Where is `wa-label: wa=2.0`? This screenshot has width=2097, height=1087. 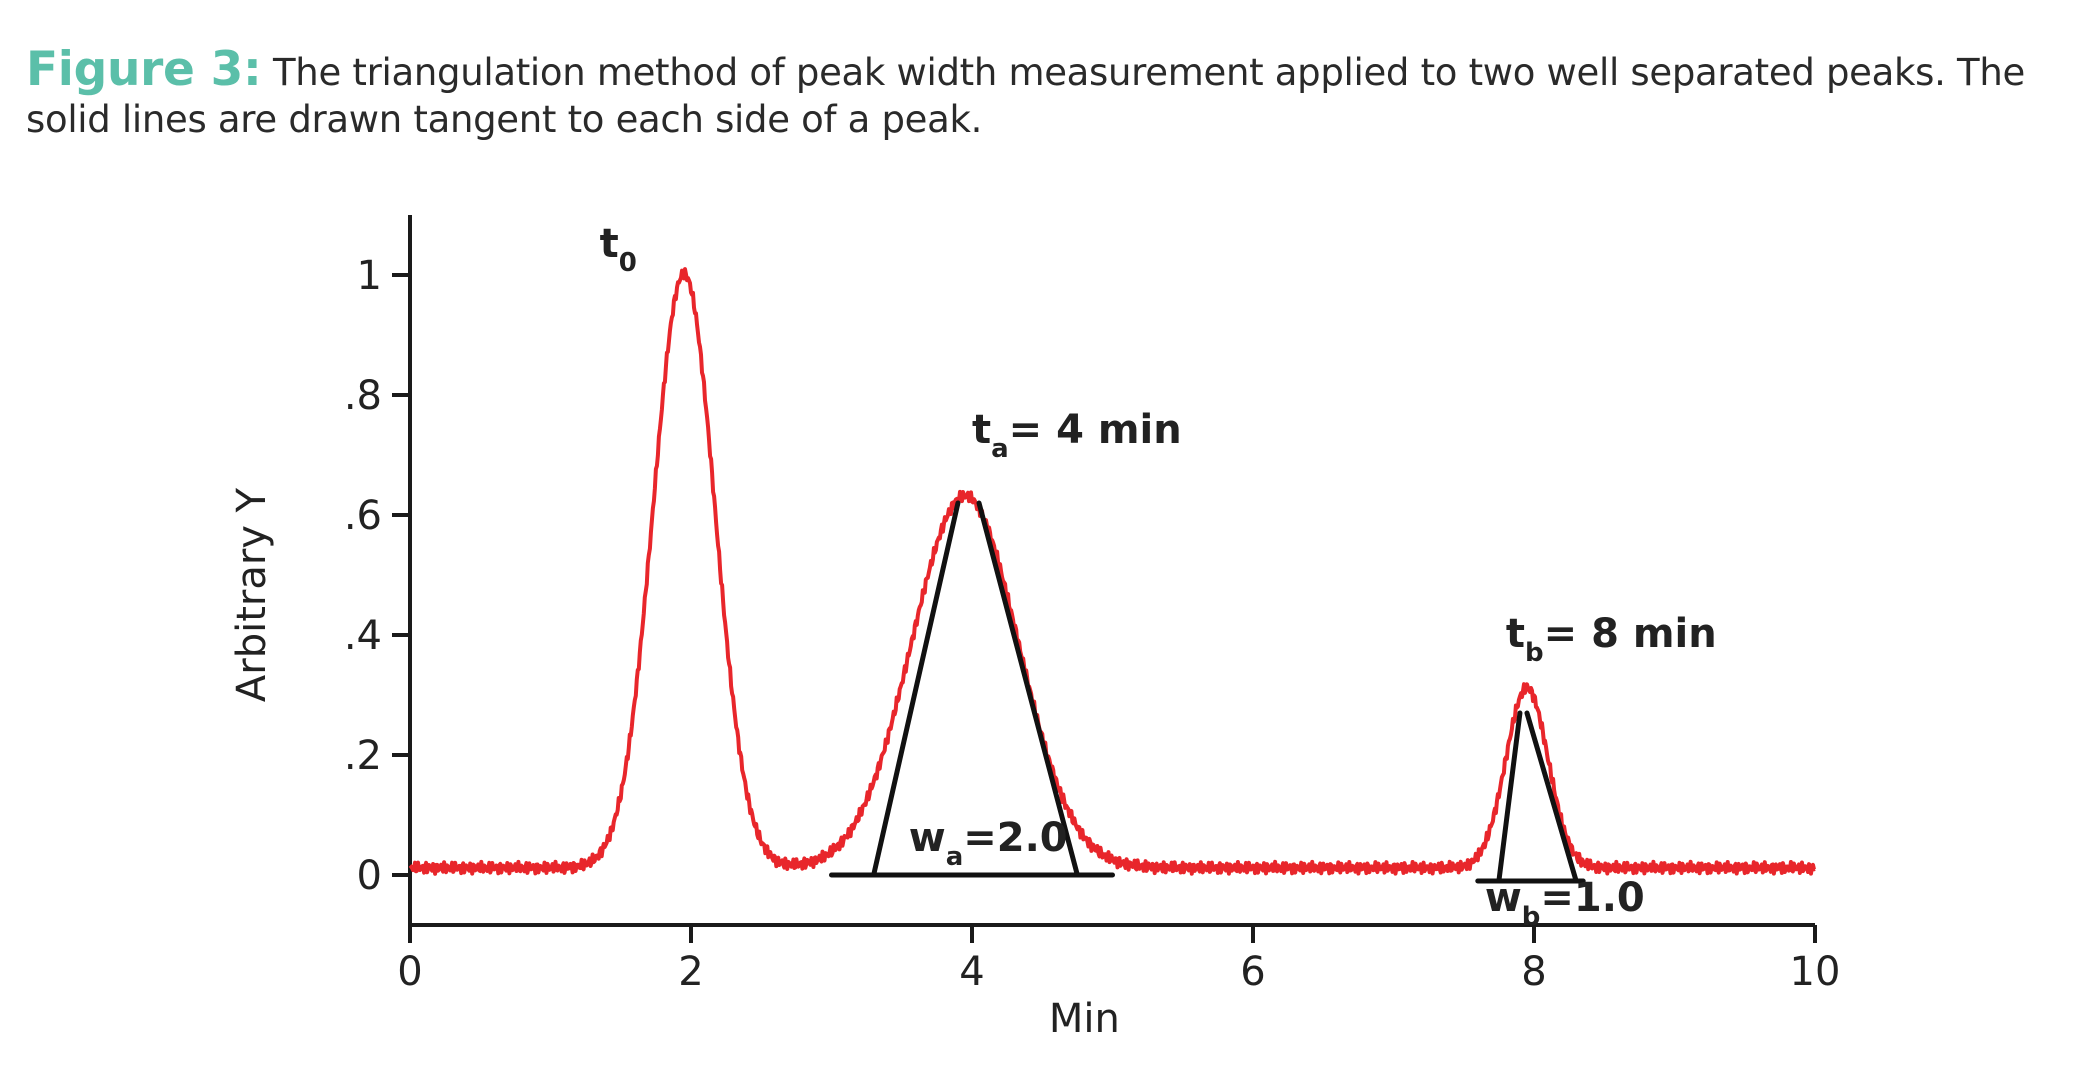
wa-label: wa=2.0 is located at coordinates (988, 843).